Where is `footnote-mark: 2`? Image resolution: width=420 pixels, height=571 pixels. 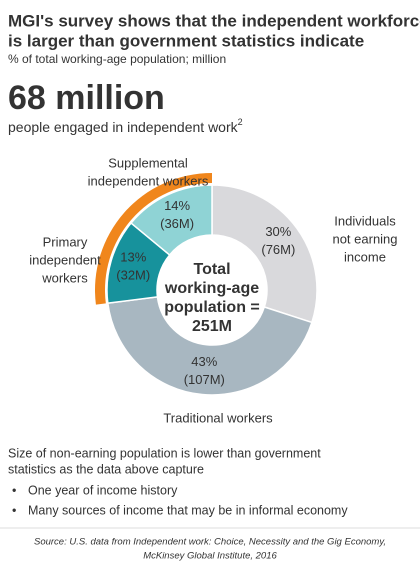 footnote-mark: 2 is located at coordinates (240, 122).